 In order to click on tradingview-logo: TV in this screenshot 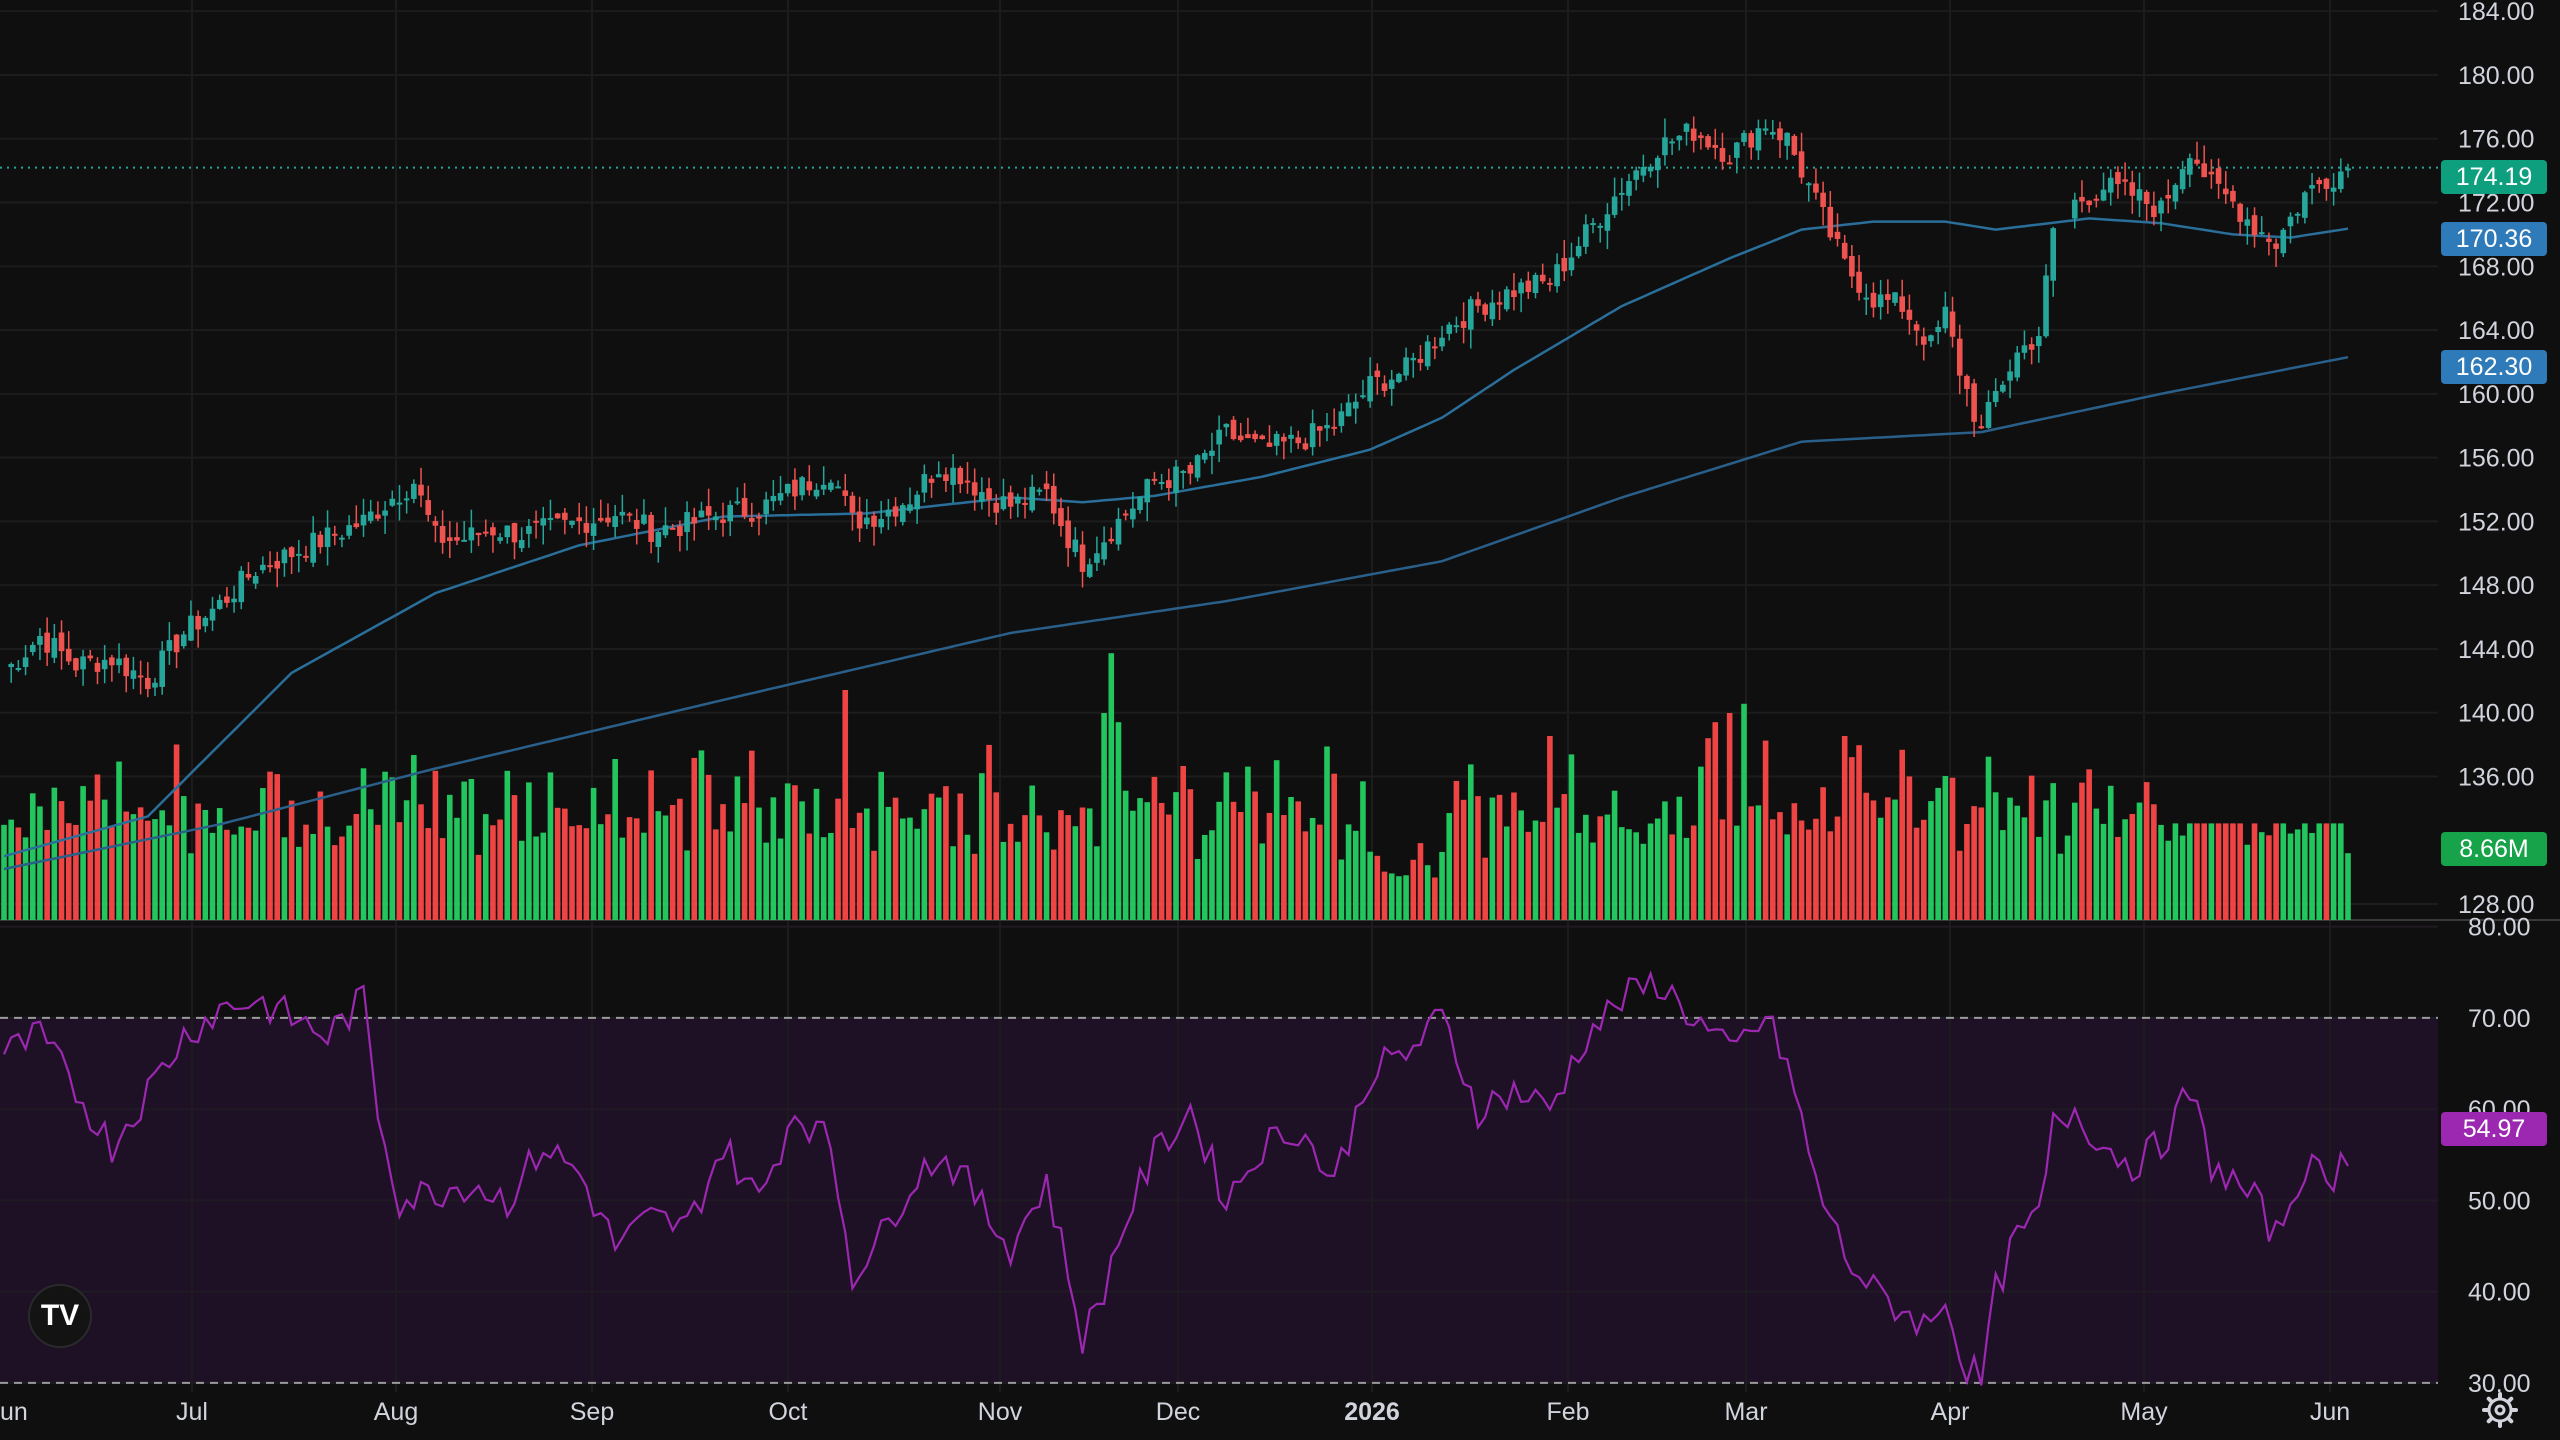, I will do `click(60, 1316)`.